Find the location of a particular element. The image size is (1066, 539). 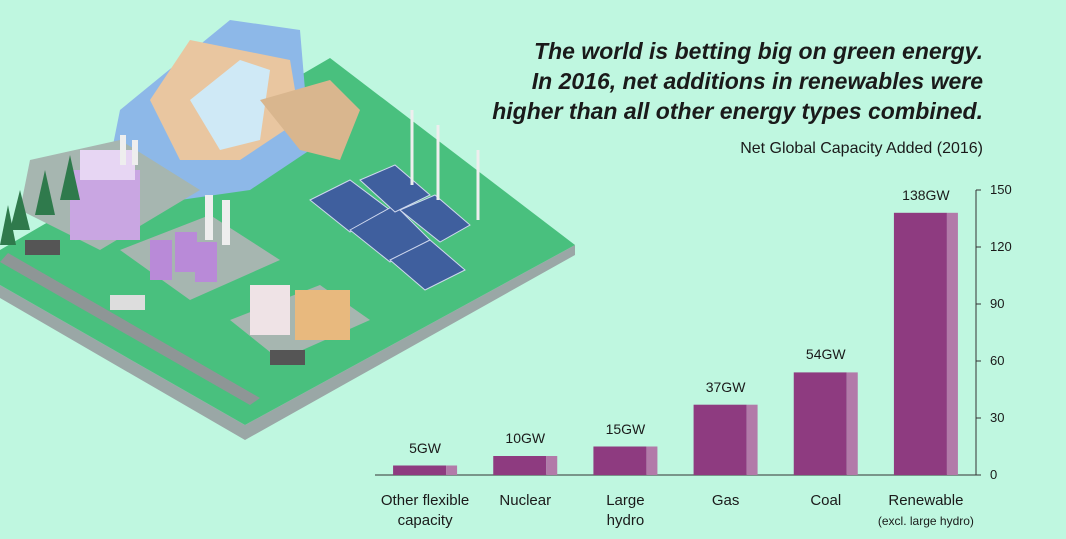

value-label: 15GW is located at coordinates (625, 428).